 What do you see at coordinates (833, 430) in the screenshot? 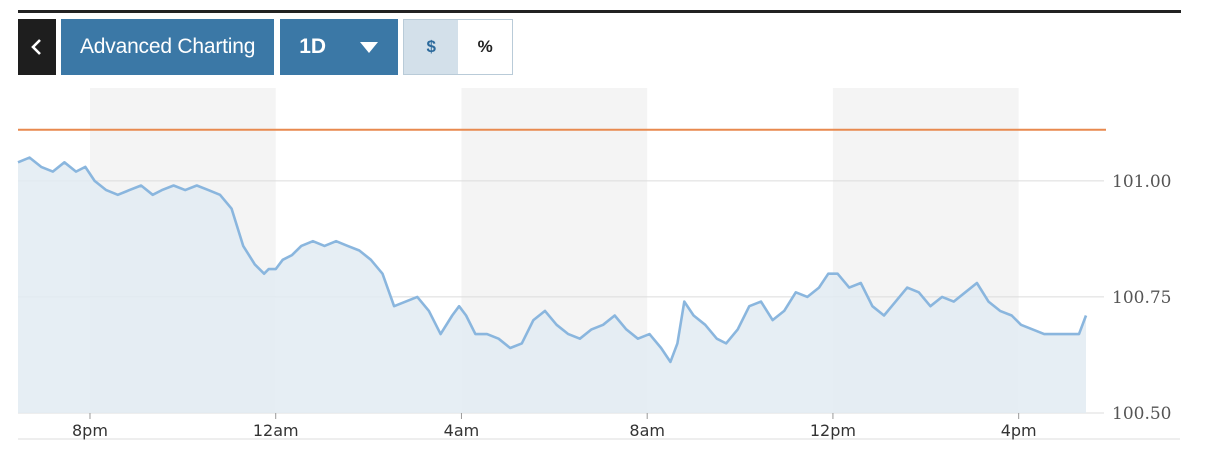
I see `x-tick-label: 12pm` at bounding box center [833, 430].